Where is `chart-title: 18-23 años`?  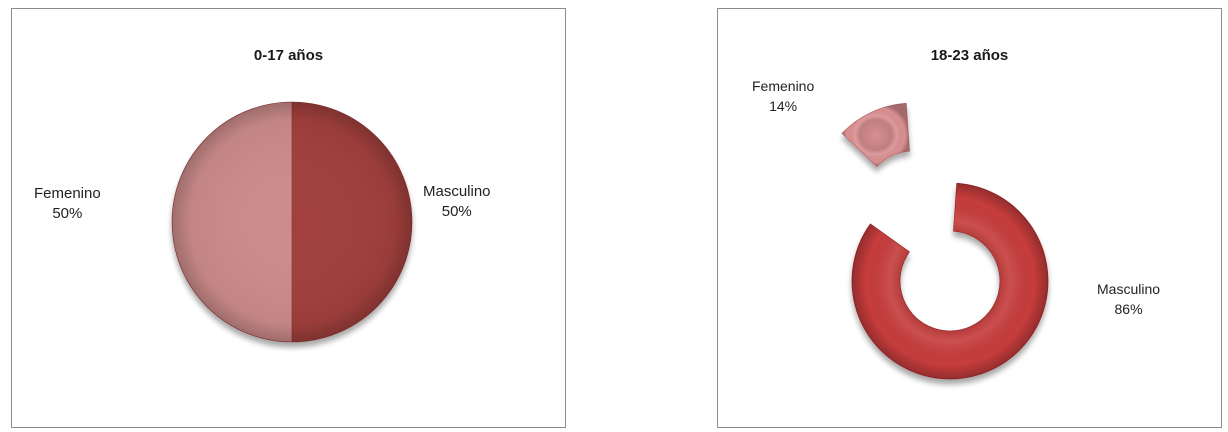 chart-title: 18-23 años is located at coordinates (969, 55).